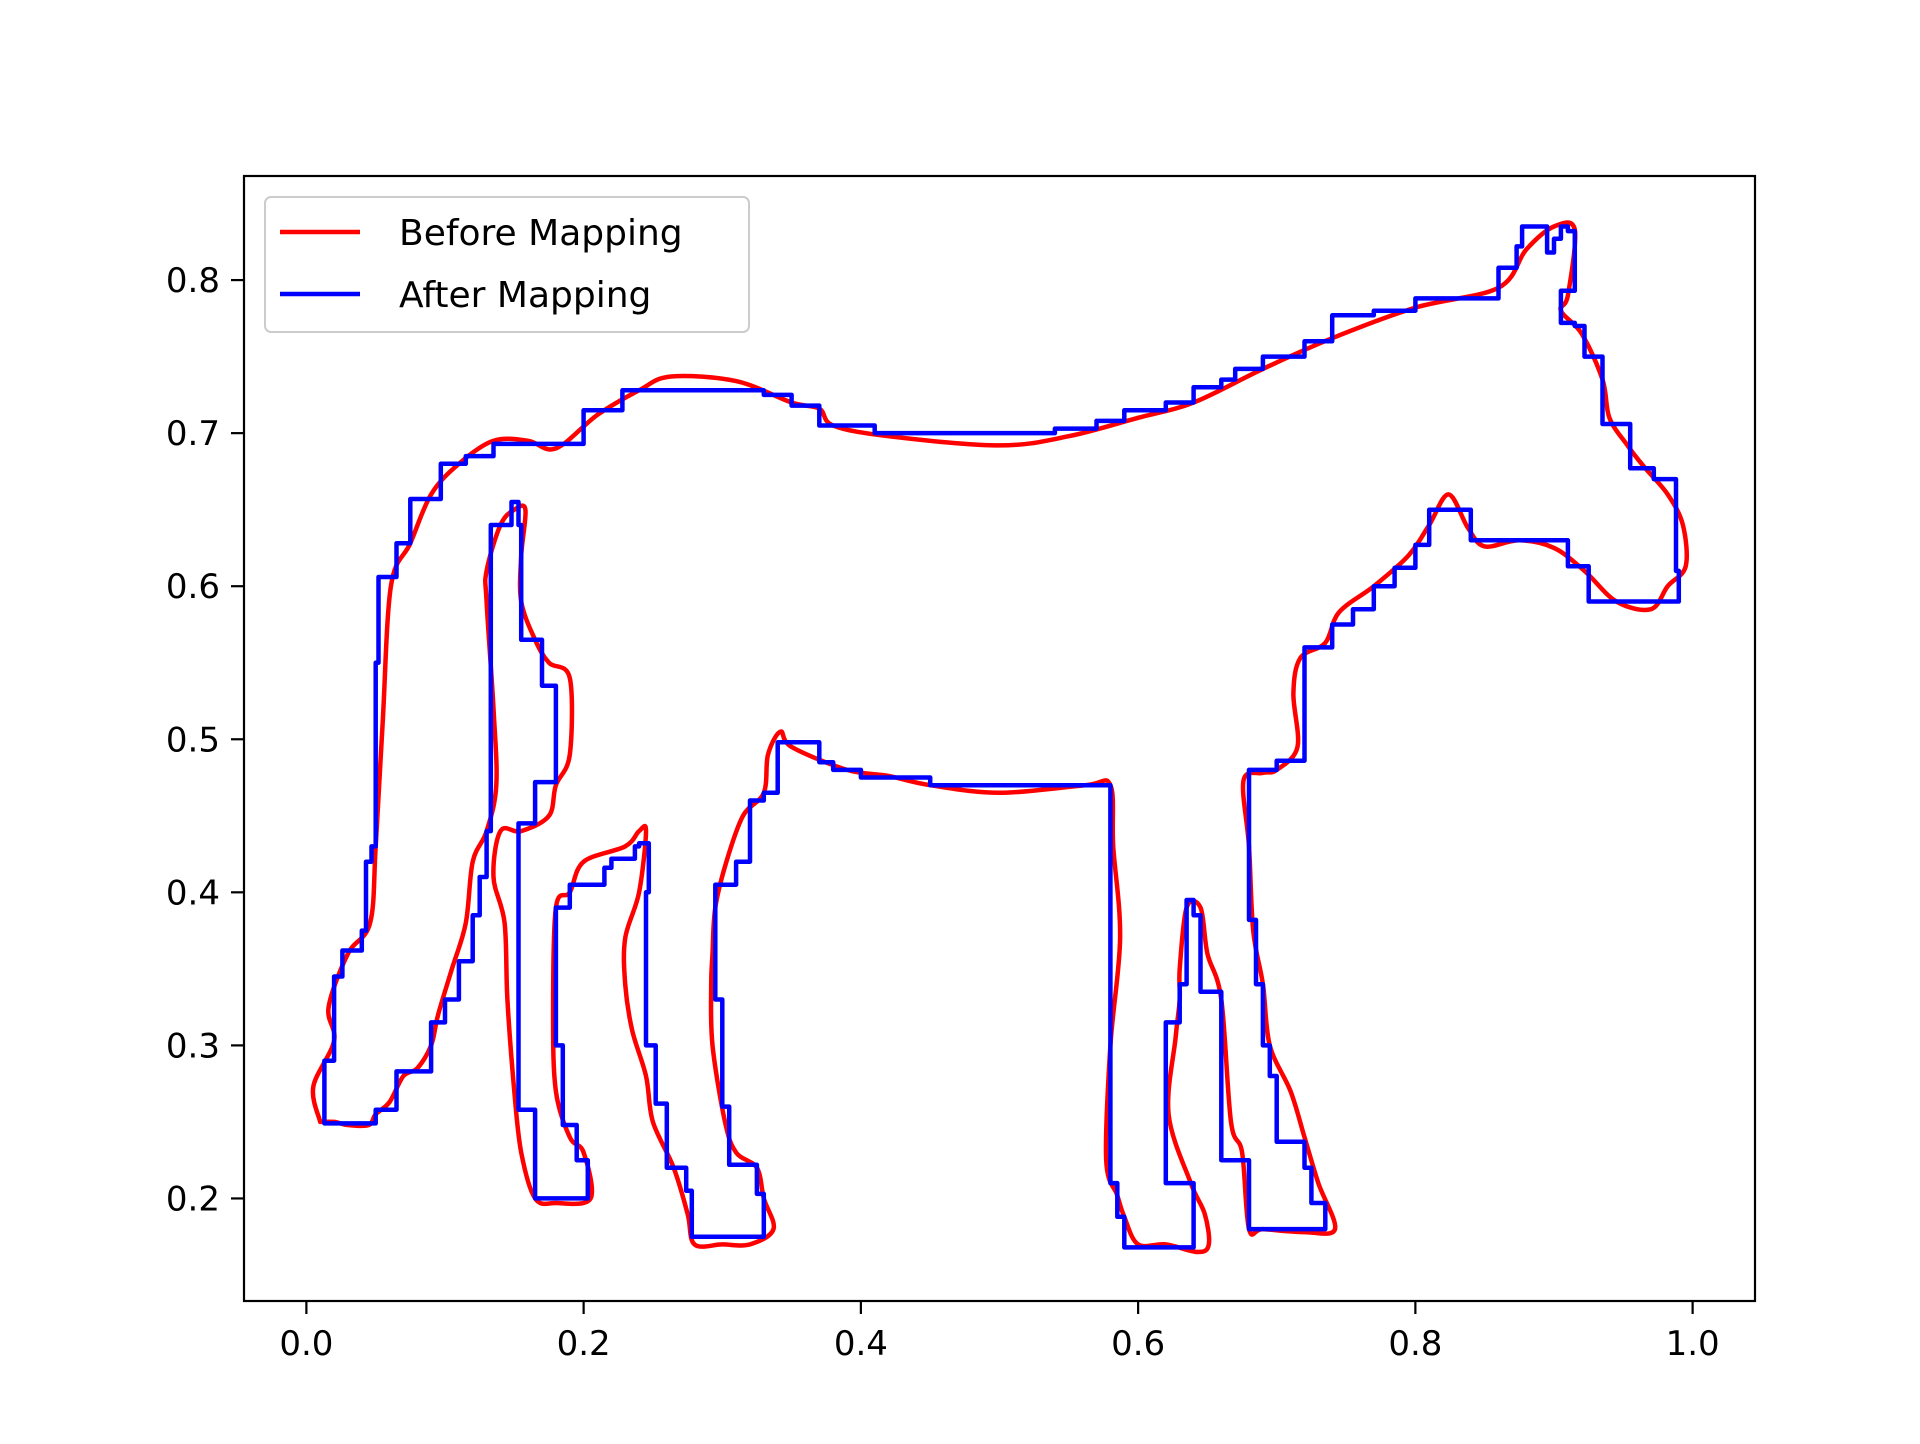  I want to click on x-tick-label: 0.6, so click(1138, 1344).